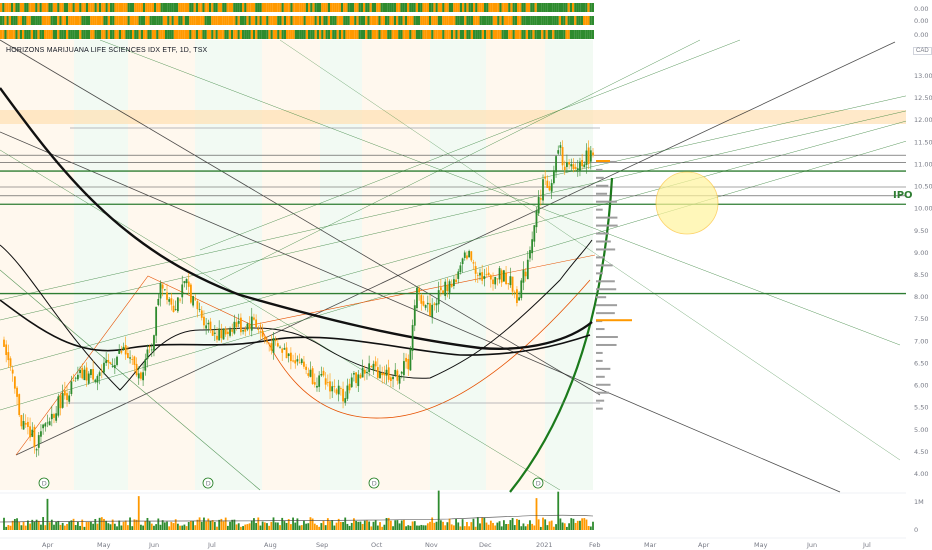 This screenshot has height=550, width=932. Describe the element at coordinates (923, 209) in the screenshot. I see `price-tick-label: 10.00` at that location.